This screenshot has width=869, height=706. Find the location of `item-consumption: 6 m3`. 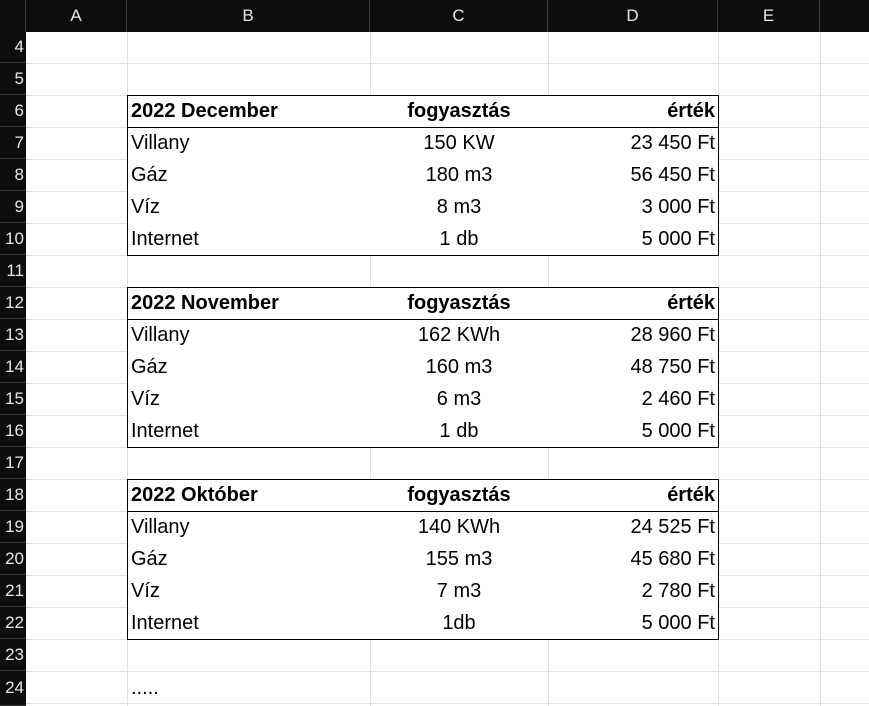

item-consumption: 6 m3 is located at coordinates (459, 399).